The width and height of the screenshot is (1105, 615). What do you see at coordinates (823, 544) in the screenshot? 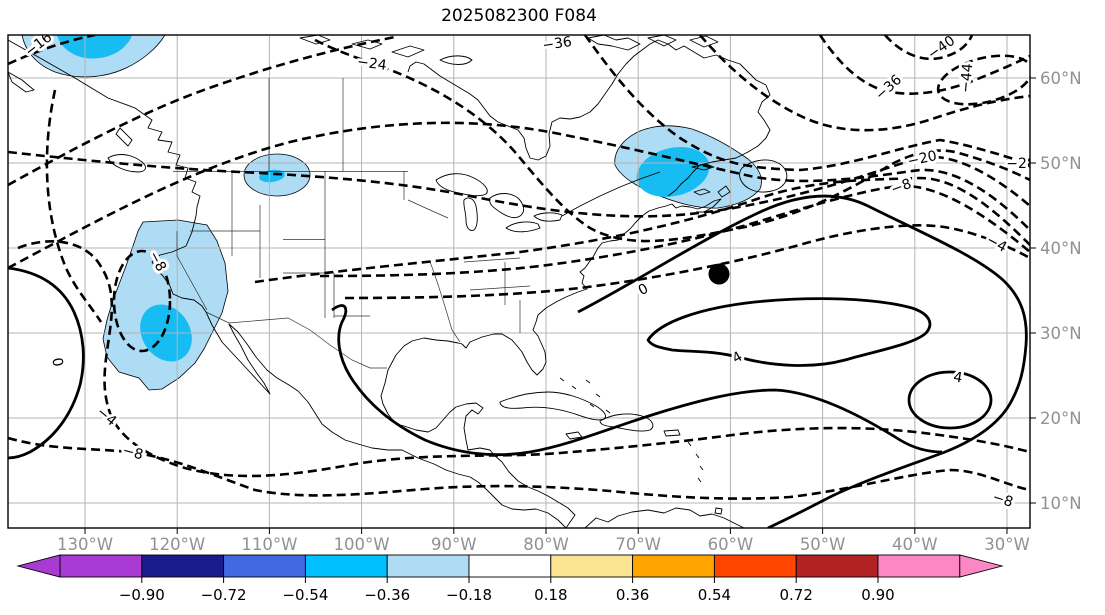
I see `lon-tick-label: 50°W` at bounding box center [823, 544].